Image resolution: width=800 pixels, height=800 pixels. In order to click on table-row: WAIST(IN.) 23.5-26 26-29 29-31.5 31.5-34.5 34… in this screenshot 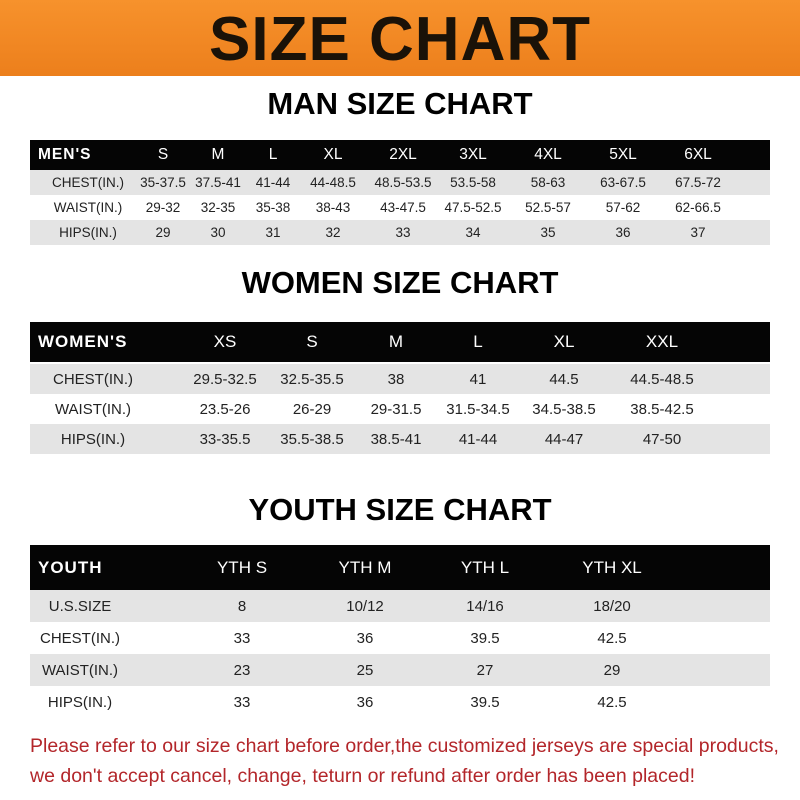, I will do `click(400, 409)`.